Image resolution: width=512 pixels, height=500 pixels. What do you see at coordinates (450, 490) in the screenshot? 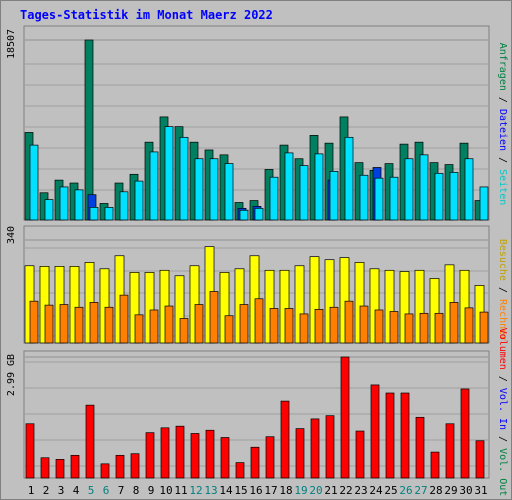
I see `x-tick-label: 29` at bounding box center [450, 490].